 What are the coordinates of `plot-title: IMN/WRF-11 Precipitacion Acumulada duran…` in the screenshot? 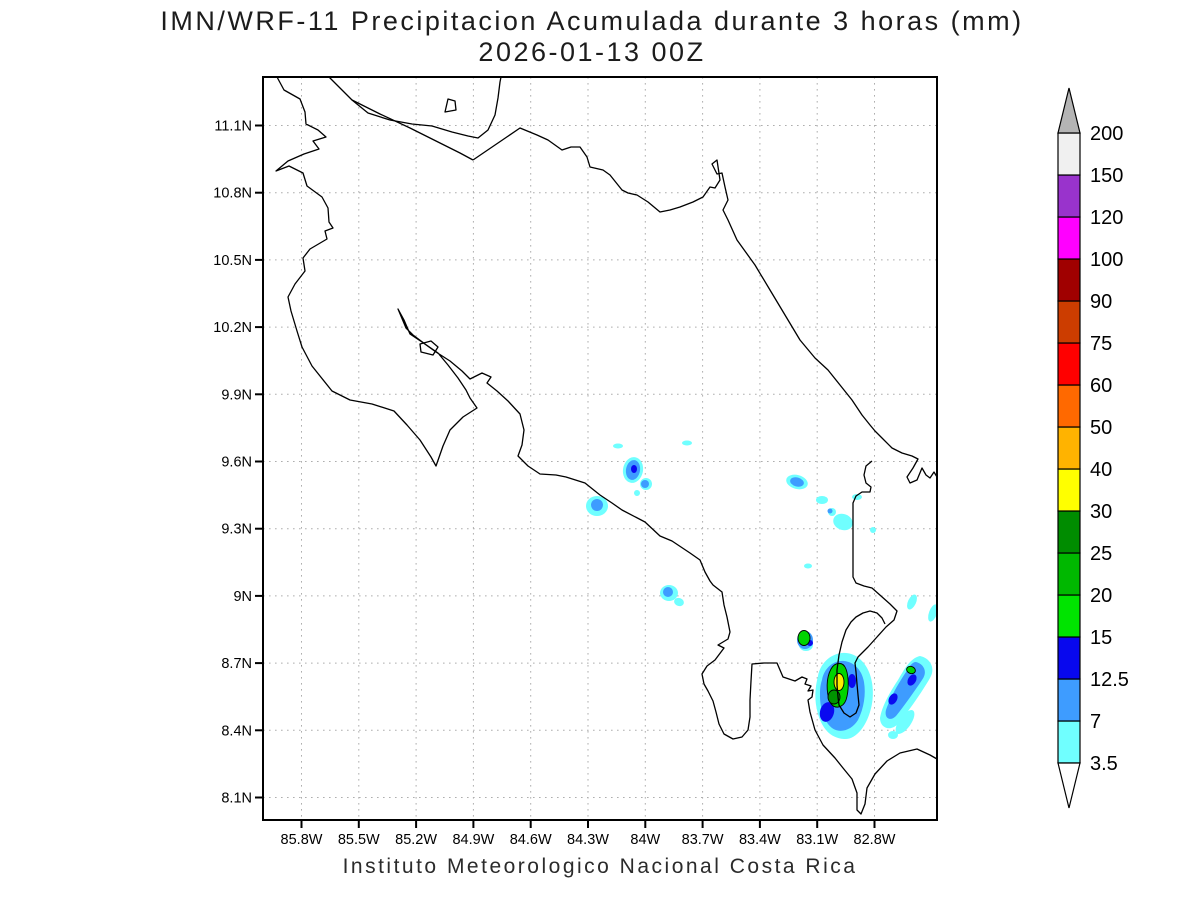 It's located at (592, 21).